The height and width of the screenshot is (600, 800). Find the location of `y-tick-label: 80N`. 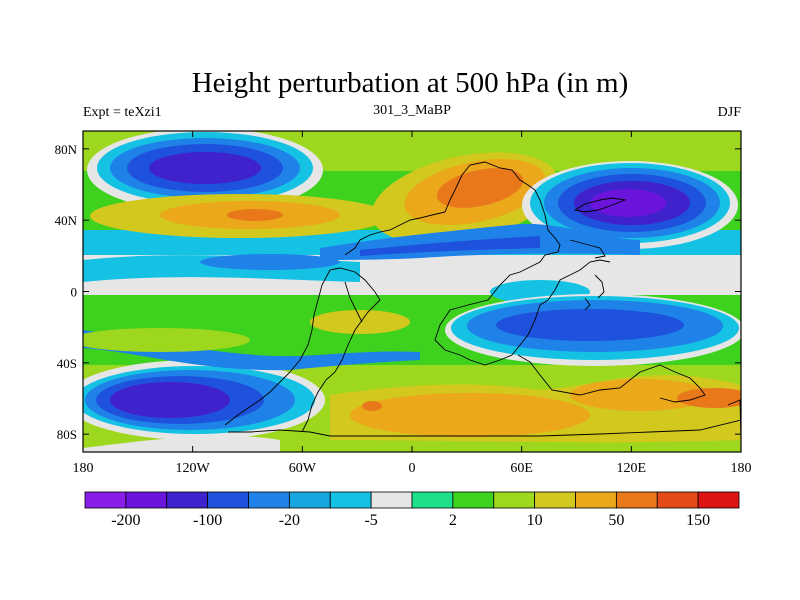

y-tick-label: 80N is located at coordinates (66, 149).